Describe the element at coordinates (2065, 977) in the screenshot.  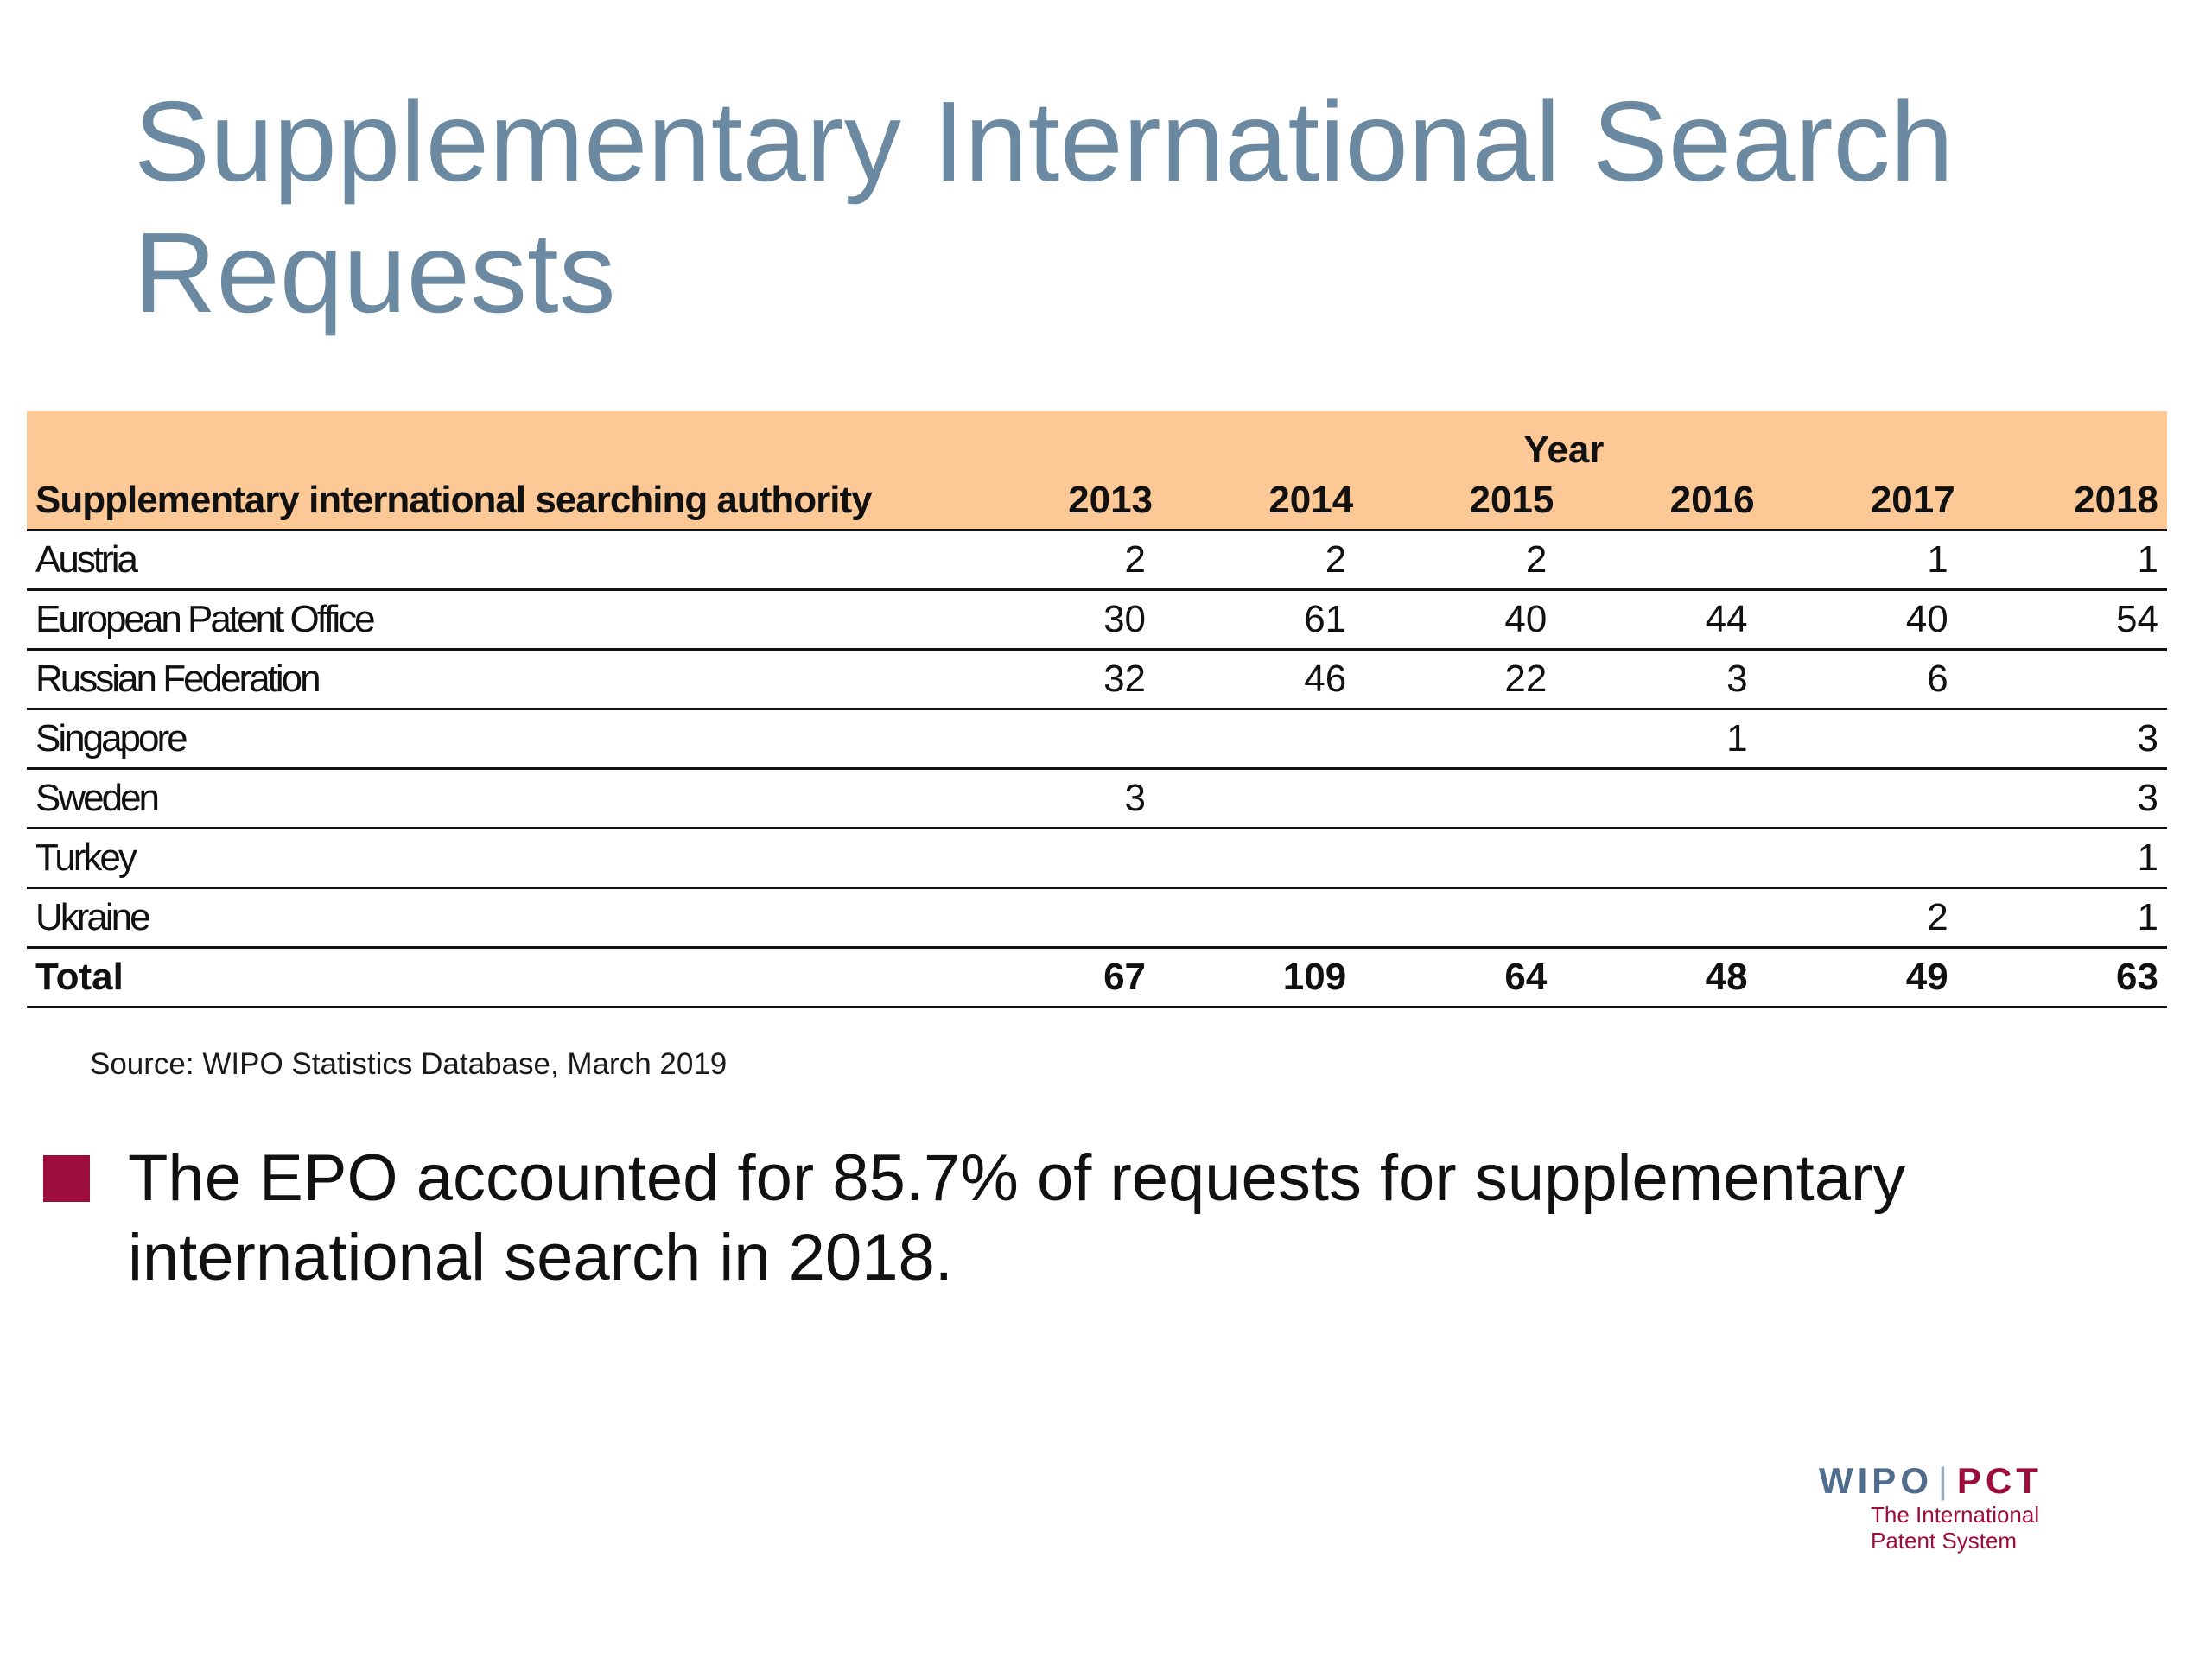
I see `total-value: 63` at that location.